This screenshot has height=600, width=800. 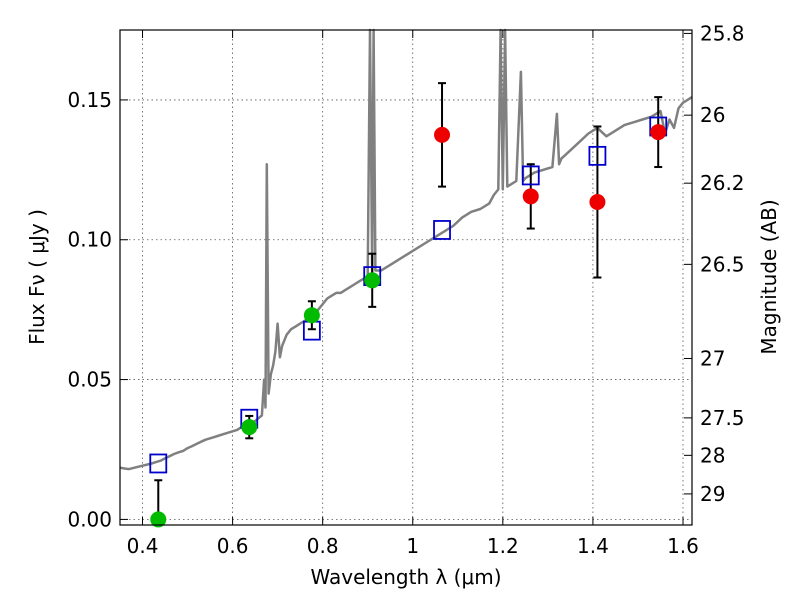 I want to click on x-tick-label: 1.4, so click(x=593, y=546).